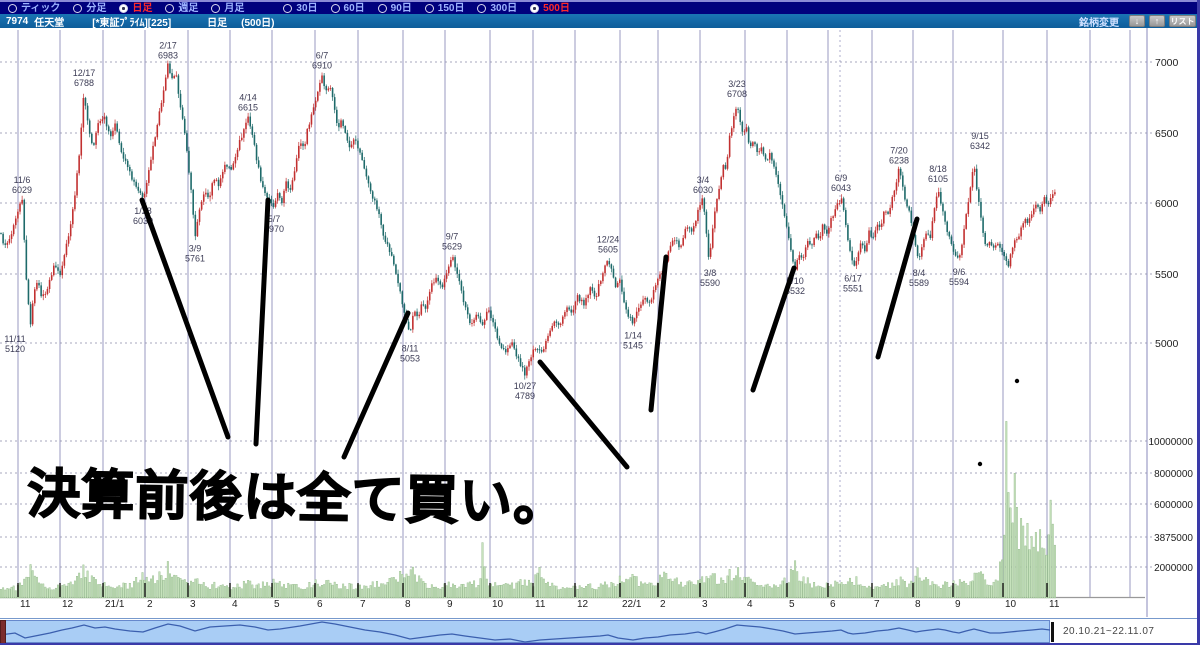 The width and height of the screenshot is (1200, 646). What do you see at coordinates (382, 8) in the screenshot?
I see `radio-icon` at bounding box center [382, 8].